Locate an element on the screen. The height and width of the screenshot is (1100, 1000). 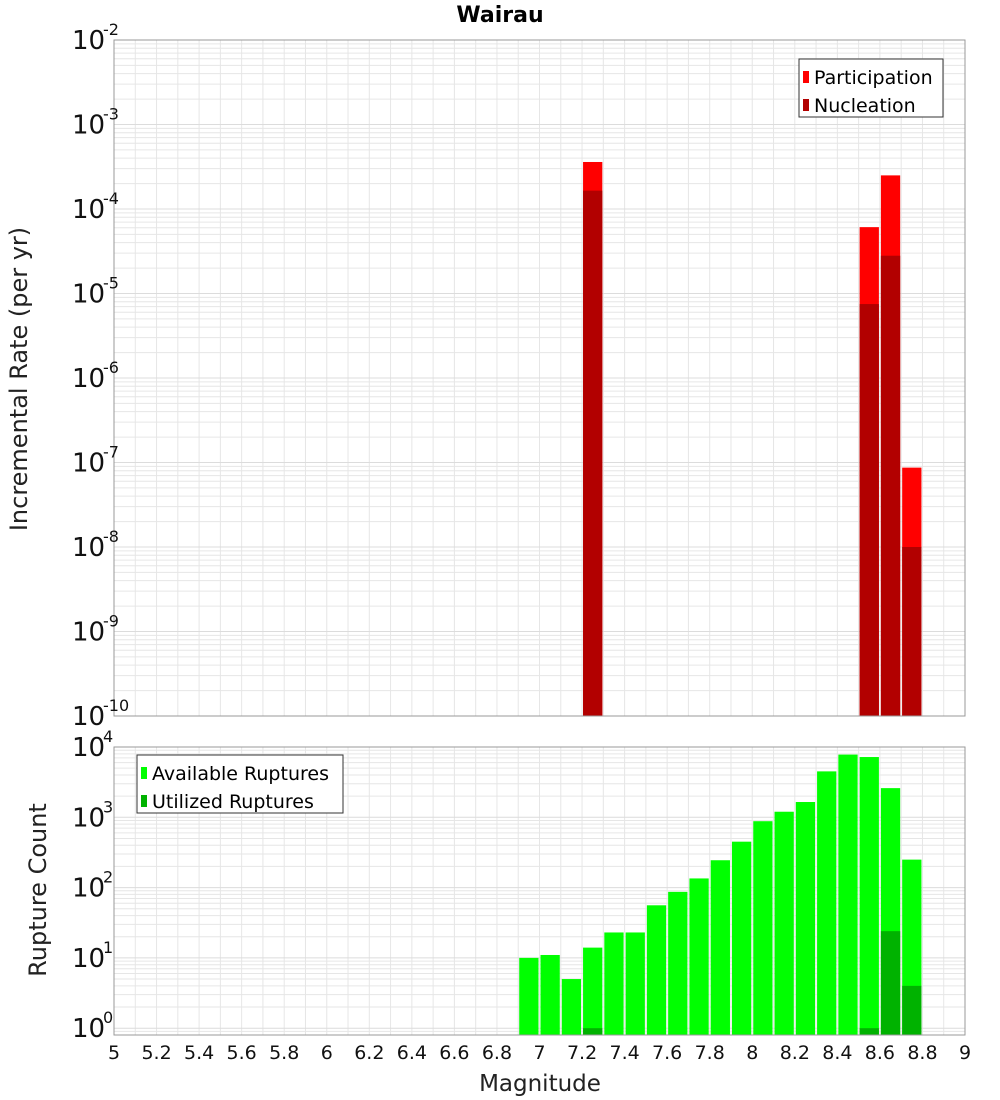
legend-label: Utilized Ruptures is located at coordinates (233, 802).